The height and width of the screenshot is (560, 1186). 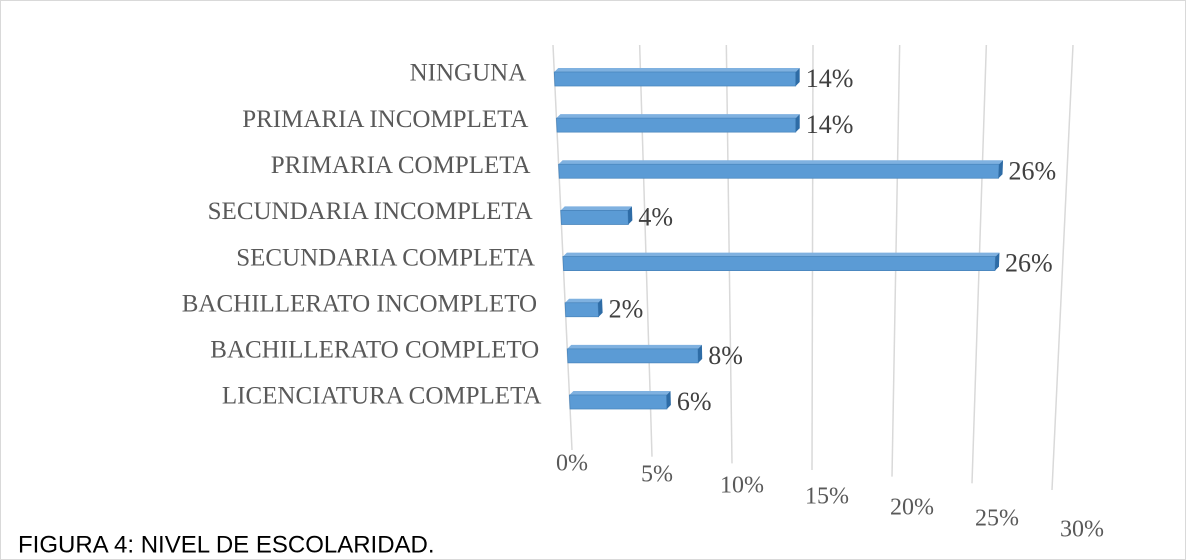 What do you see at coordinates (401, 165) in the screenshot?
I see `y-tick-label: PRIMARIA COMPLETA` at bounding box center [401, 165].